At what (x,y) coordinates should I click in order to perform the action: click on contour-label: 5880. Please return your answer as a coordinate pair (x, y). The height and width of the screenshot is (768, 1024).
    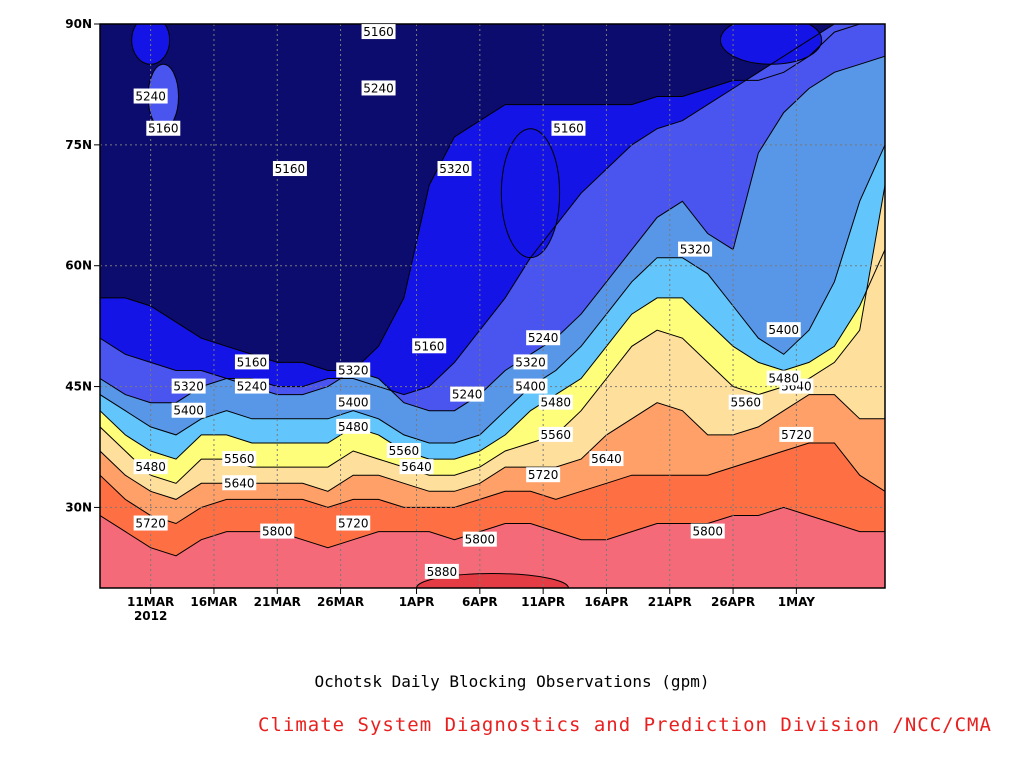
    Looking at the image, I should click on (441, 571).